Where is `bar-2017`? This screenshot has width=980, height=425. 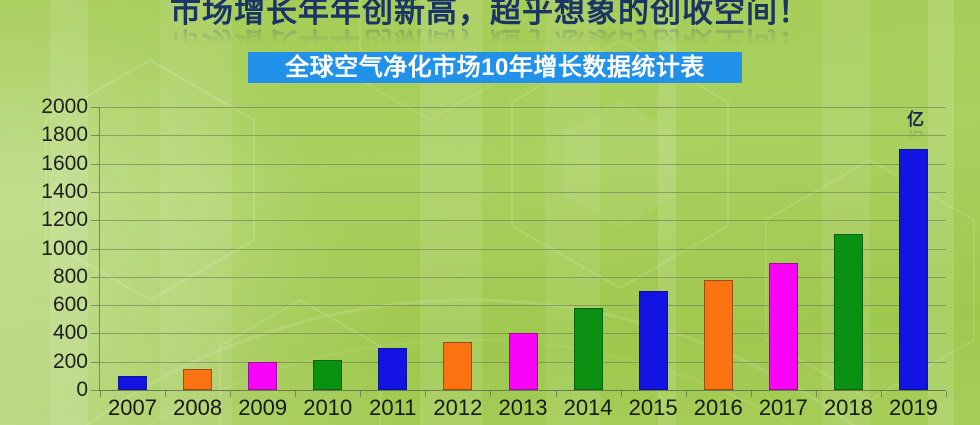
bar-2017 is located at coordinates (783, 326).